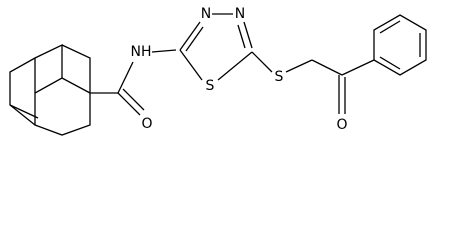 Image resolution: width=453 pixels, height=240 pixels. What do you see at coordinates (141, 52) in the screenshot?
I see `atom-label: NH` at bounding box center [141, 52].